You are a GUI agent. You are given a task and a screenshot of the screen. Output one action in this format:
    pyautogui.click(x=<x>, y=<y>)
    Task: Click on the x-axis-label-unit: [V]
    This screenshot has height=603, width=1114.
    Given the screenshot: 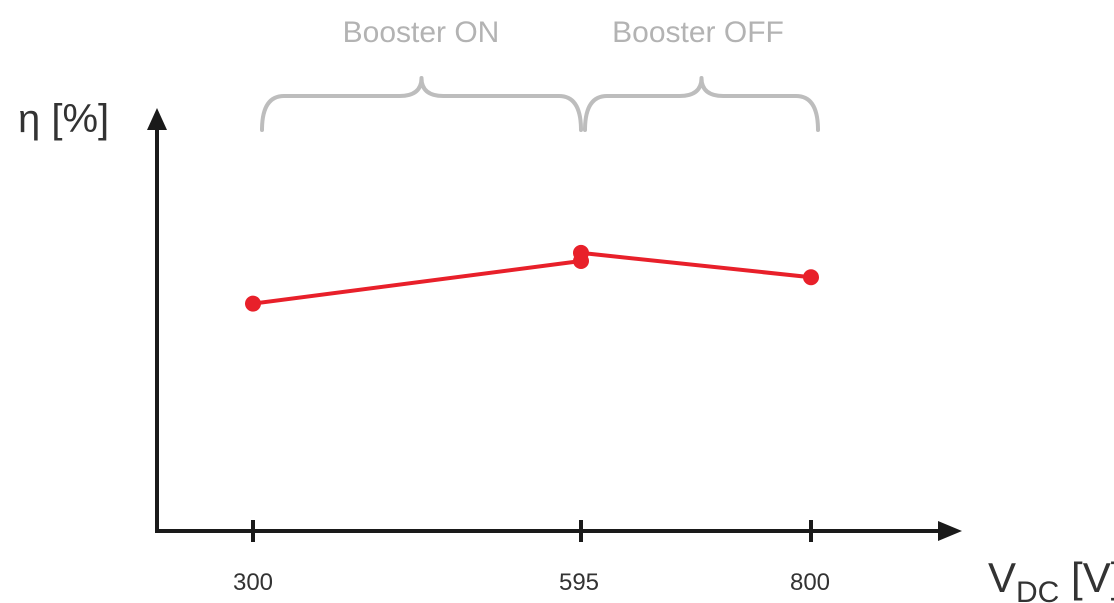 What is the action you would take?
    pyautogui.click(x=1086, y=577)
    